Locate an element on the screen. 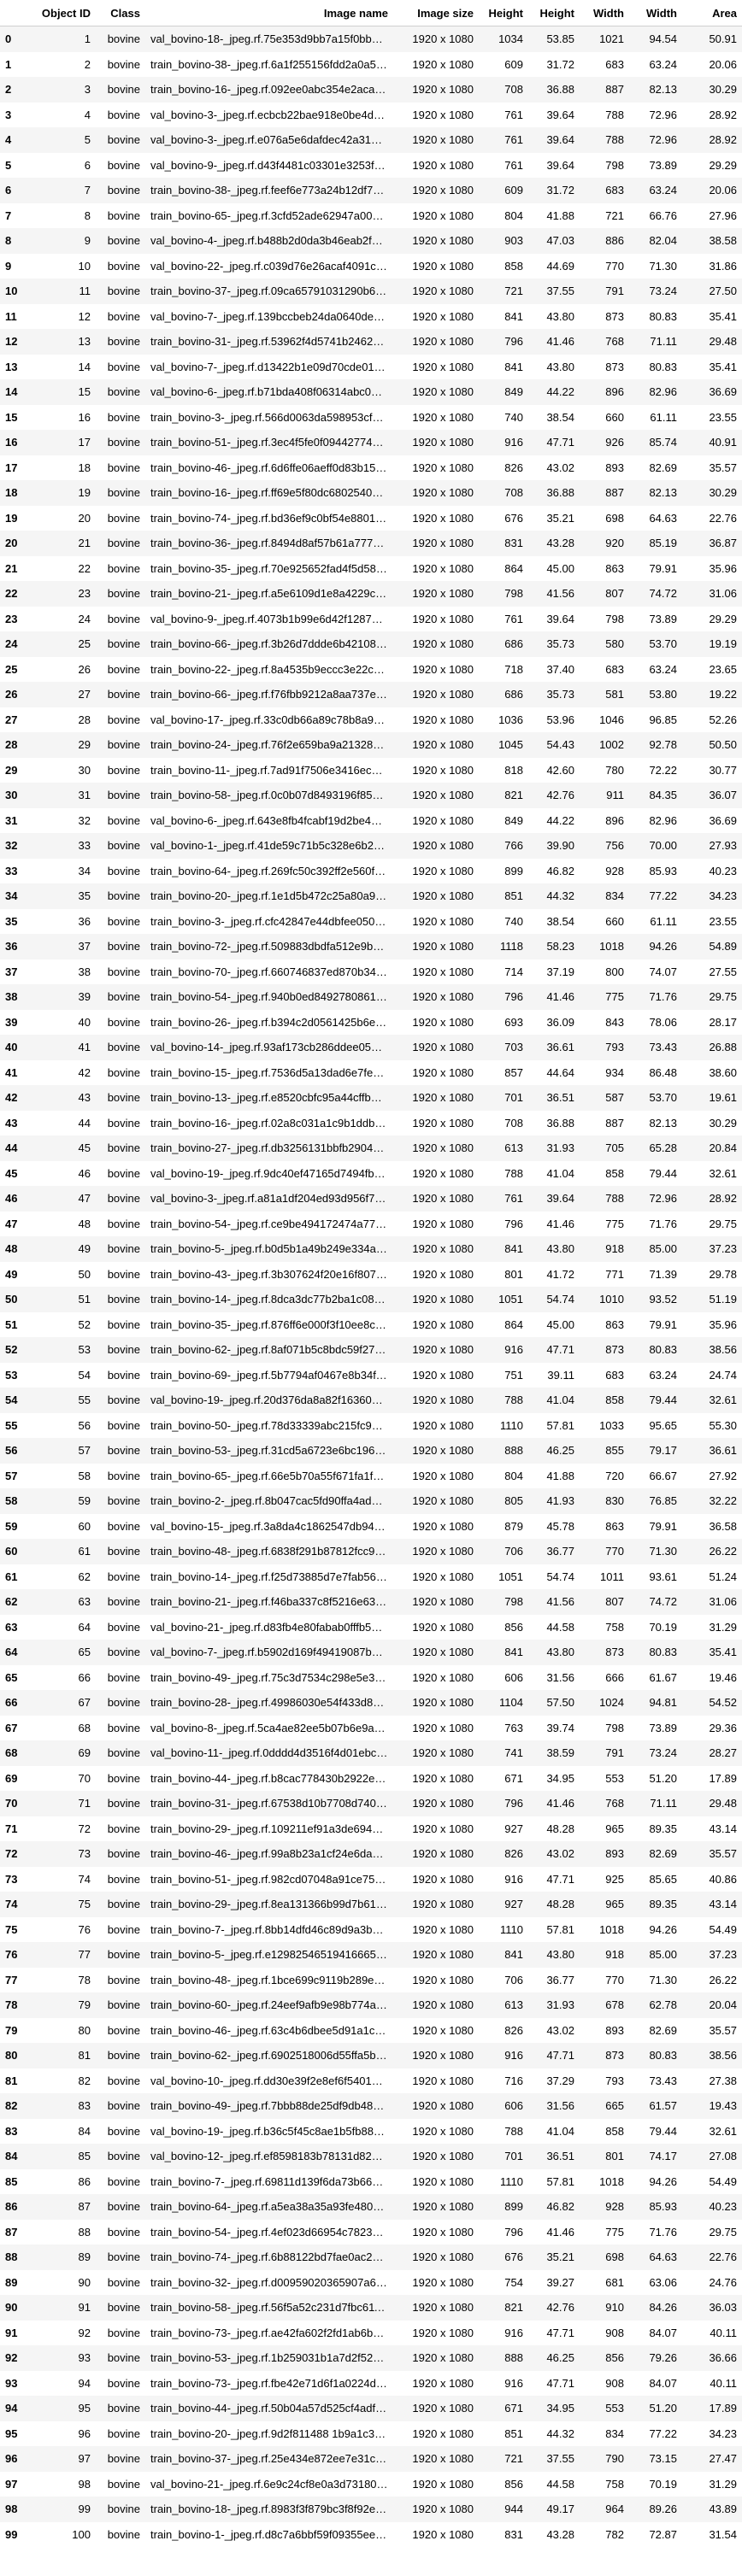 Image resolution: width=742 pixels, height=2576 pixels. width-px-cell: 886 is located at coordinates (604, 241).